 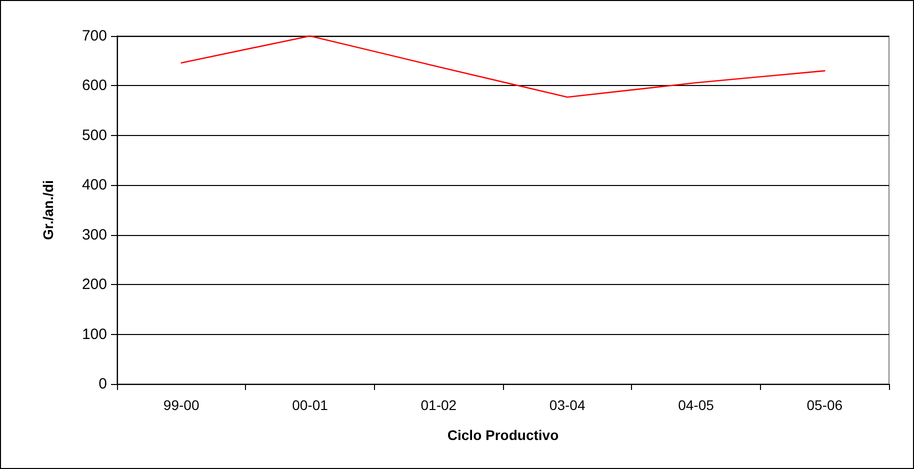 What do you see at coordinates (824, 405) in the screenshot?
I see `x-tick-label: 05-06` at bounding box center [824, 405].